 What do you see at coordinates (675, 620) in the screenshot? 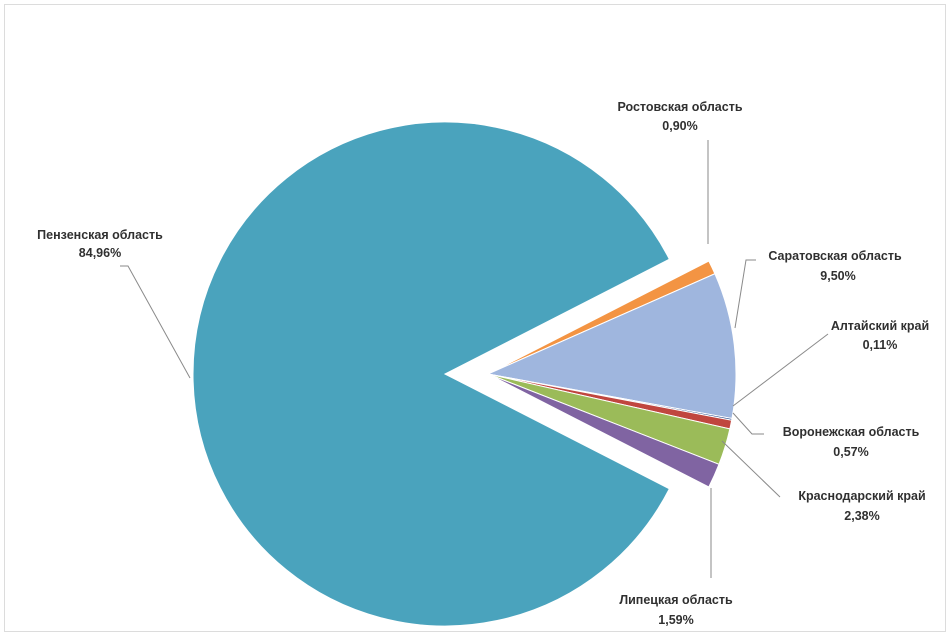
I see `slice-percent: 1,59%` at bounding box center [675, 620].